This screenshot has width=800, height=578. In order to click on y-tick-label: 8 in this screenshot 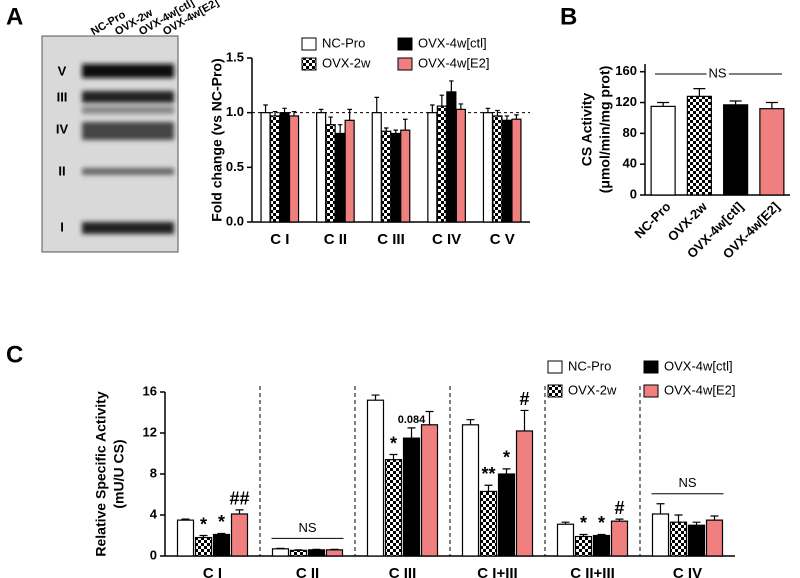, I will do `click(153, 472)`.